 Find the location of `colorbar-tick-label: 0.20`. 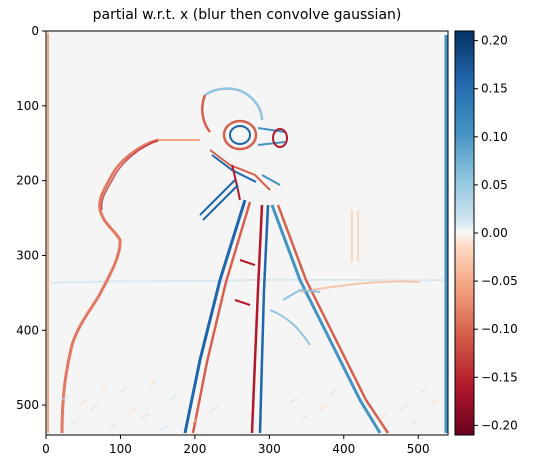

colorbar-tick-label: 0.20 is located at coordinates (494, 41).